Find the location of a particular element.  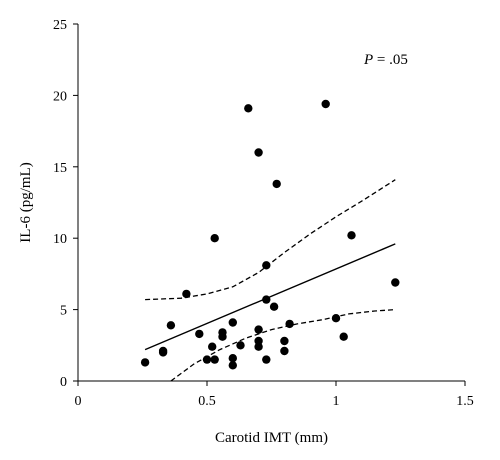

x-axis-title: Carotid IMT (mm) is located at coordinates (271, 438).